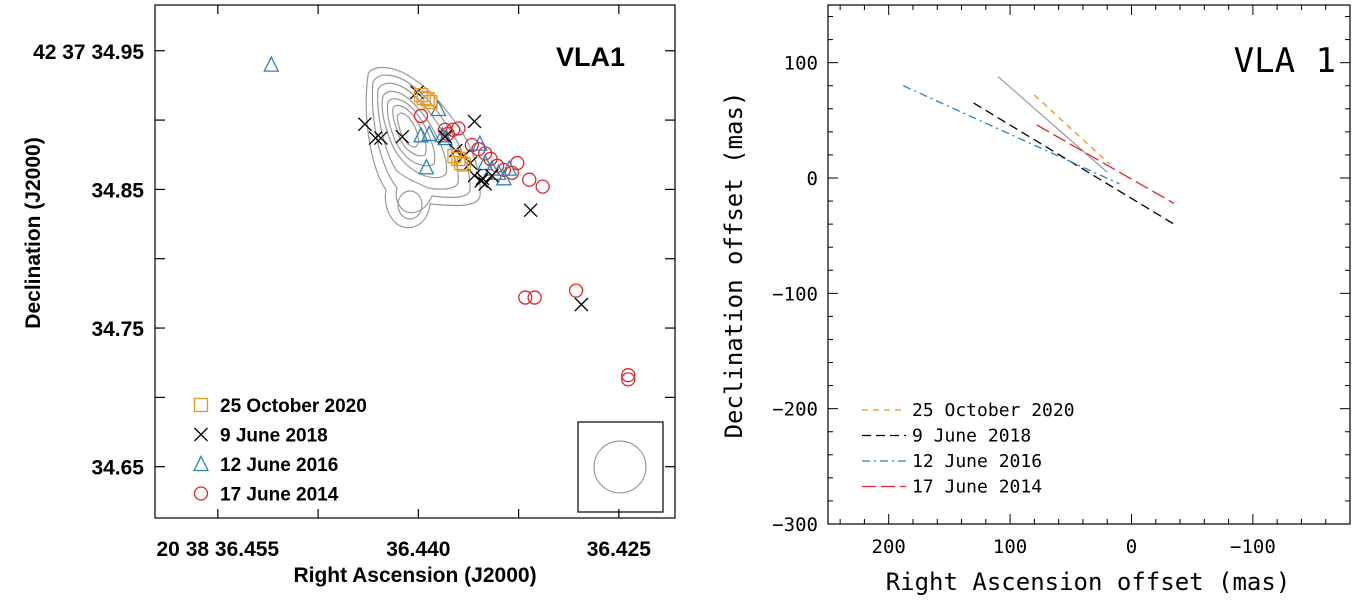  I want to click on beam-ellipse, so click(620, 467).